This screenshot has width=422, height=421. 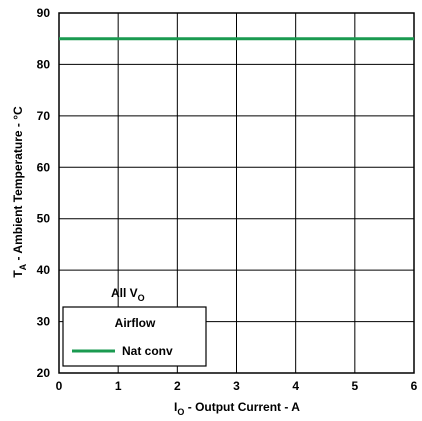 What do you see at coordinates (44, 13) in the screenshot?
I see `y-tick-label-7: 90` at bounding box center [44, 13].